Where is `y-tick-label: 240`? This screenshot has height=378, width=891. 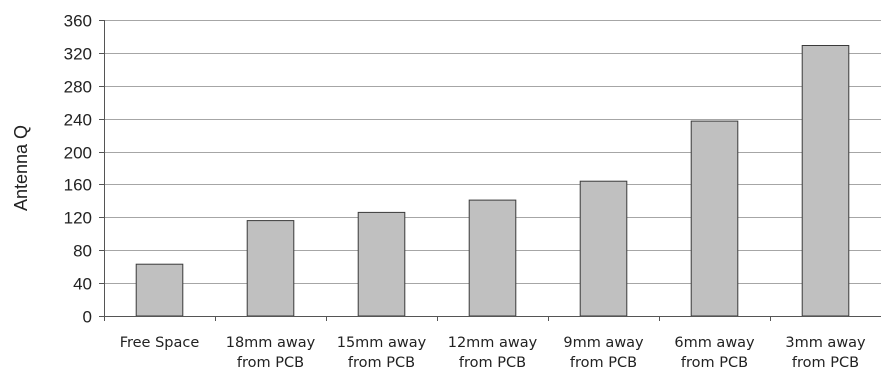
y-tick-label: 240 is located at coordinates (78, 120).